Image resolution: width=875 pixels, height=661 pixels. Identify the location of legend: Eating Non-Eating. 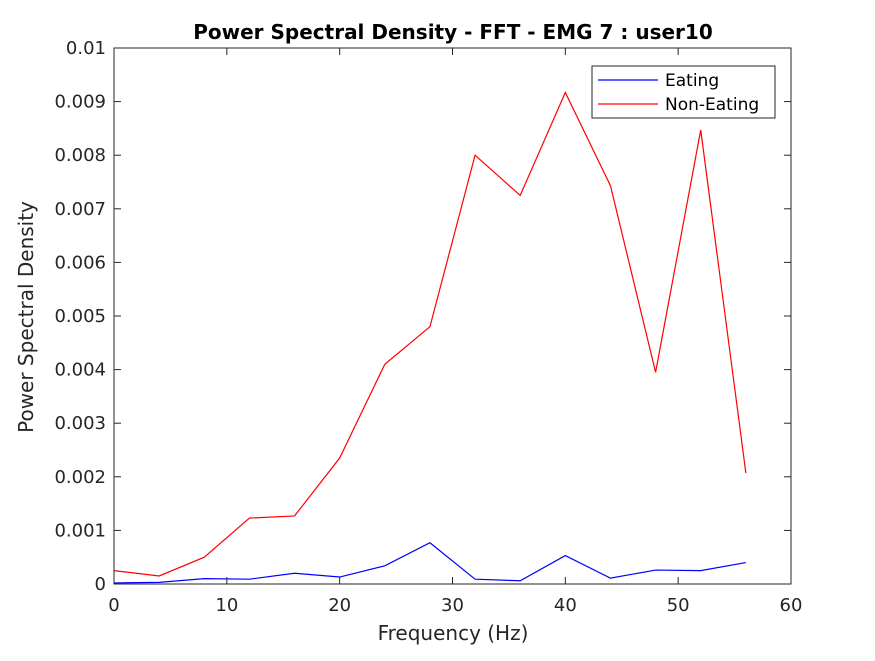
(683, 92).